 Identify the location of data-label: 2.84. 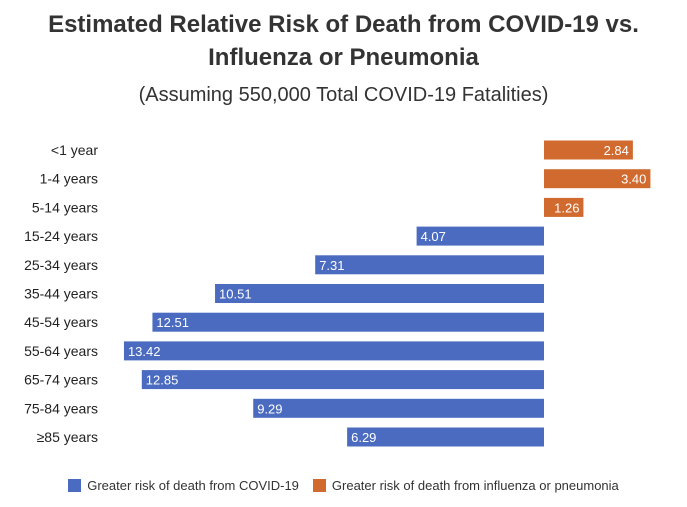
(616, 150).